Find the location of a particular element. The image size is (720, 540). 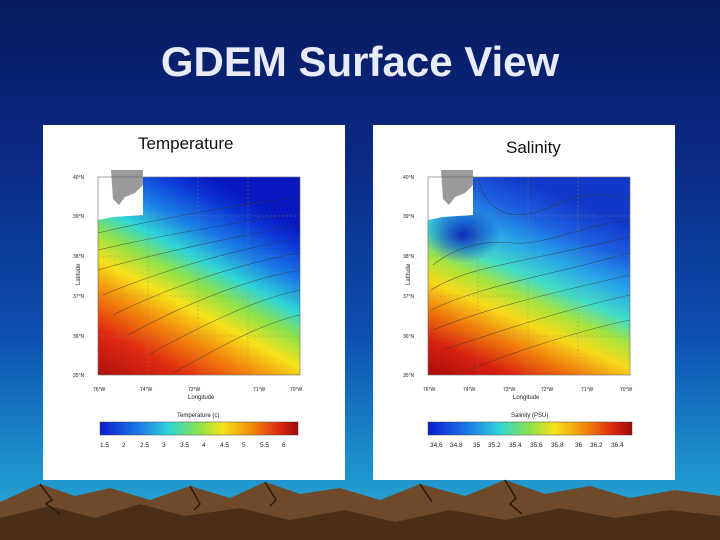

svg-text: 2.5 is located at coordinates (144, 445).